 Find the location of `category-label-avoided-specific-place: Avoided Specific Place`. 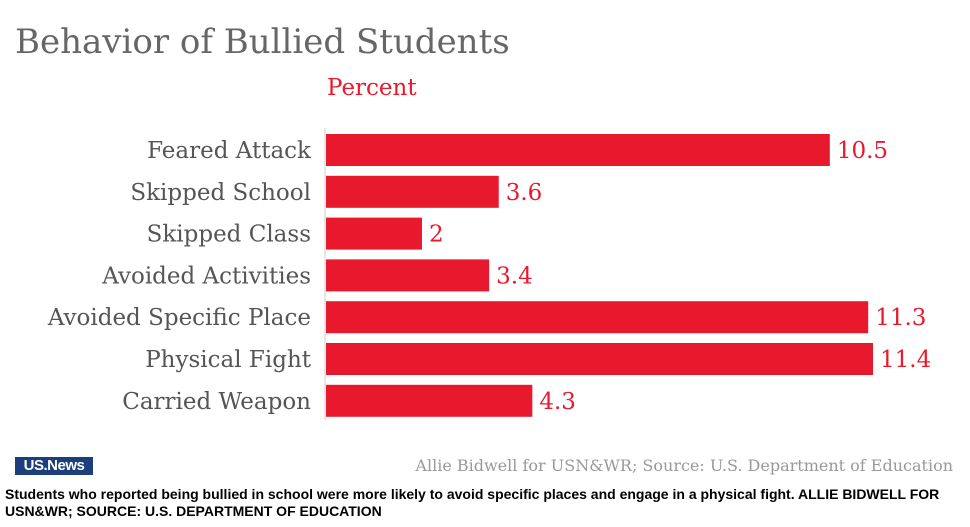

category-label-avoided-specific-place: Avoided Specific Place is located at coordinates (179, 318).